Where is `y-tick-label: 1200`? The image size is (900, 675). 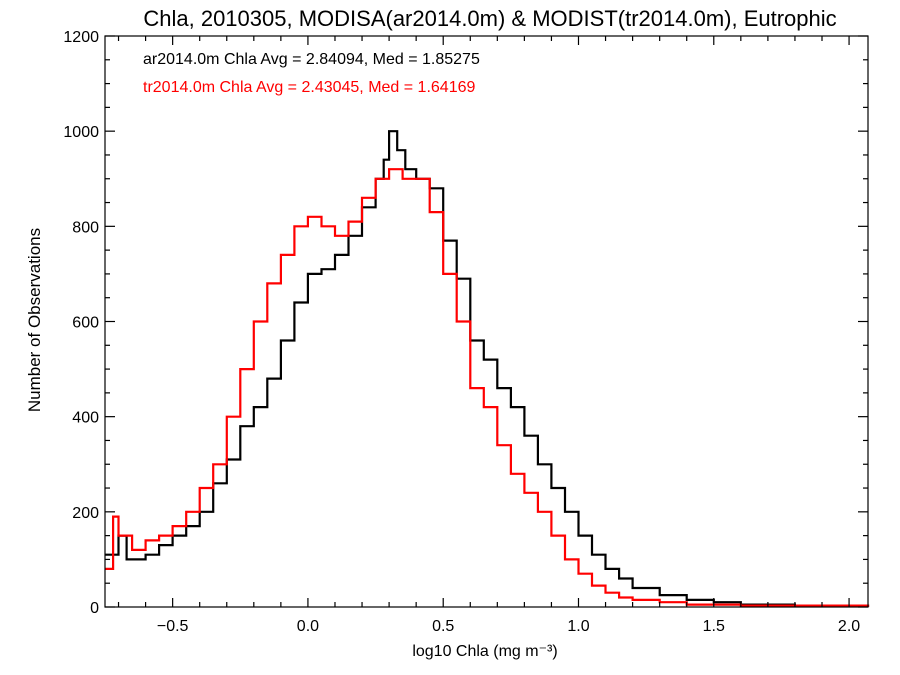
y-tick-label: 1200 is located at coordinates (81, 37).